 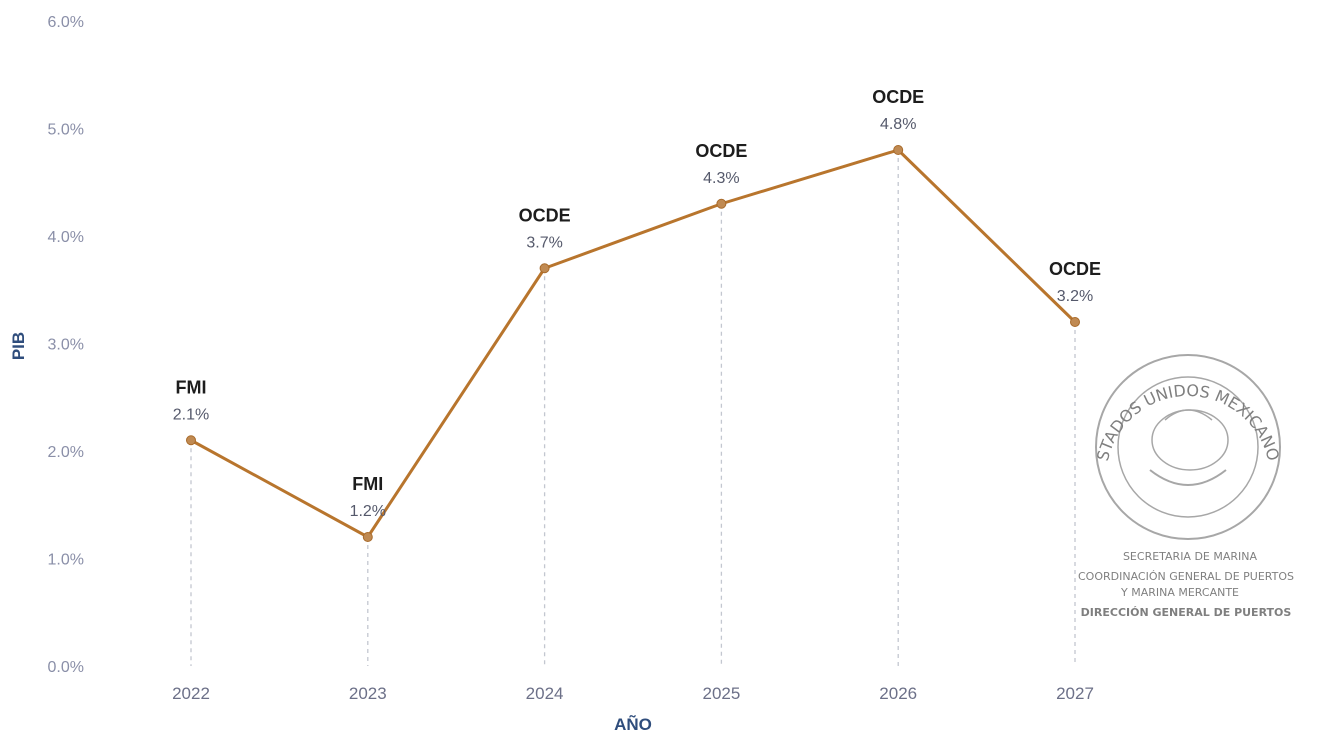 What do you see at coordinates (66, 130) in the screenshot?
I see `y-tick-label: 5.0%` at bounding box center [66, 130].